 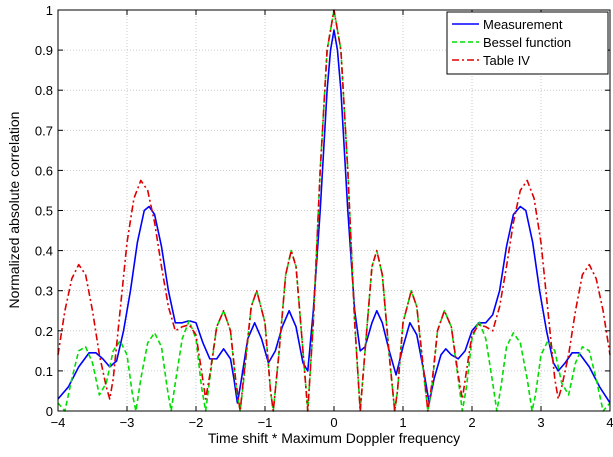 I want to click on x-tick-label: 2, so click(x=471, y=422).